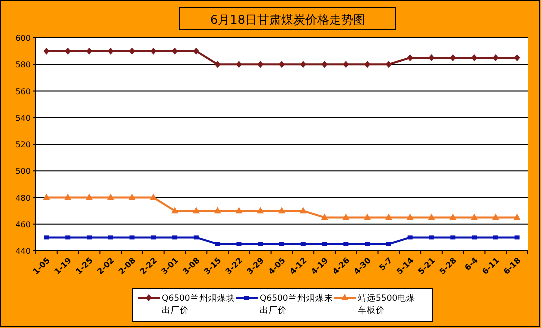  Describe the element at coordinates (23, 171) in the screenshot. I see `y-tick-label: 500` at that location.